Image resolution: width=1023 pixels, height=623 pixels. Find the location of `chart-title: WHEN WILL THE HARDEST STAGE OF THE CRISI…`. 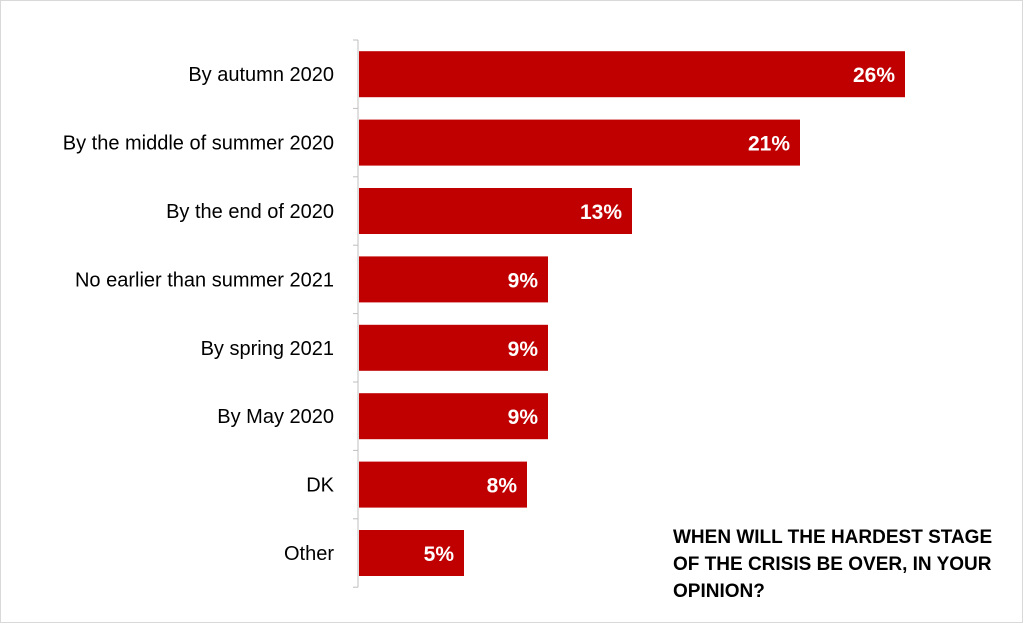

chart-title: WHEN WILL THE HARDEST STAGE OF THE CRISI… is located at coordinates (833, 564).